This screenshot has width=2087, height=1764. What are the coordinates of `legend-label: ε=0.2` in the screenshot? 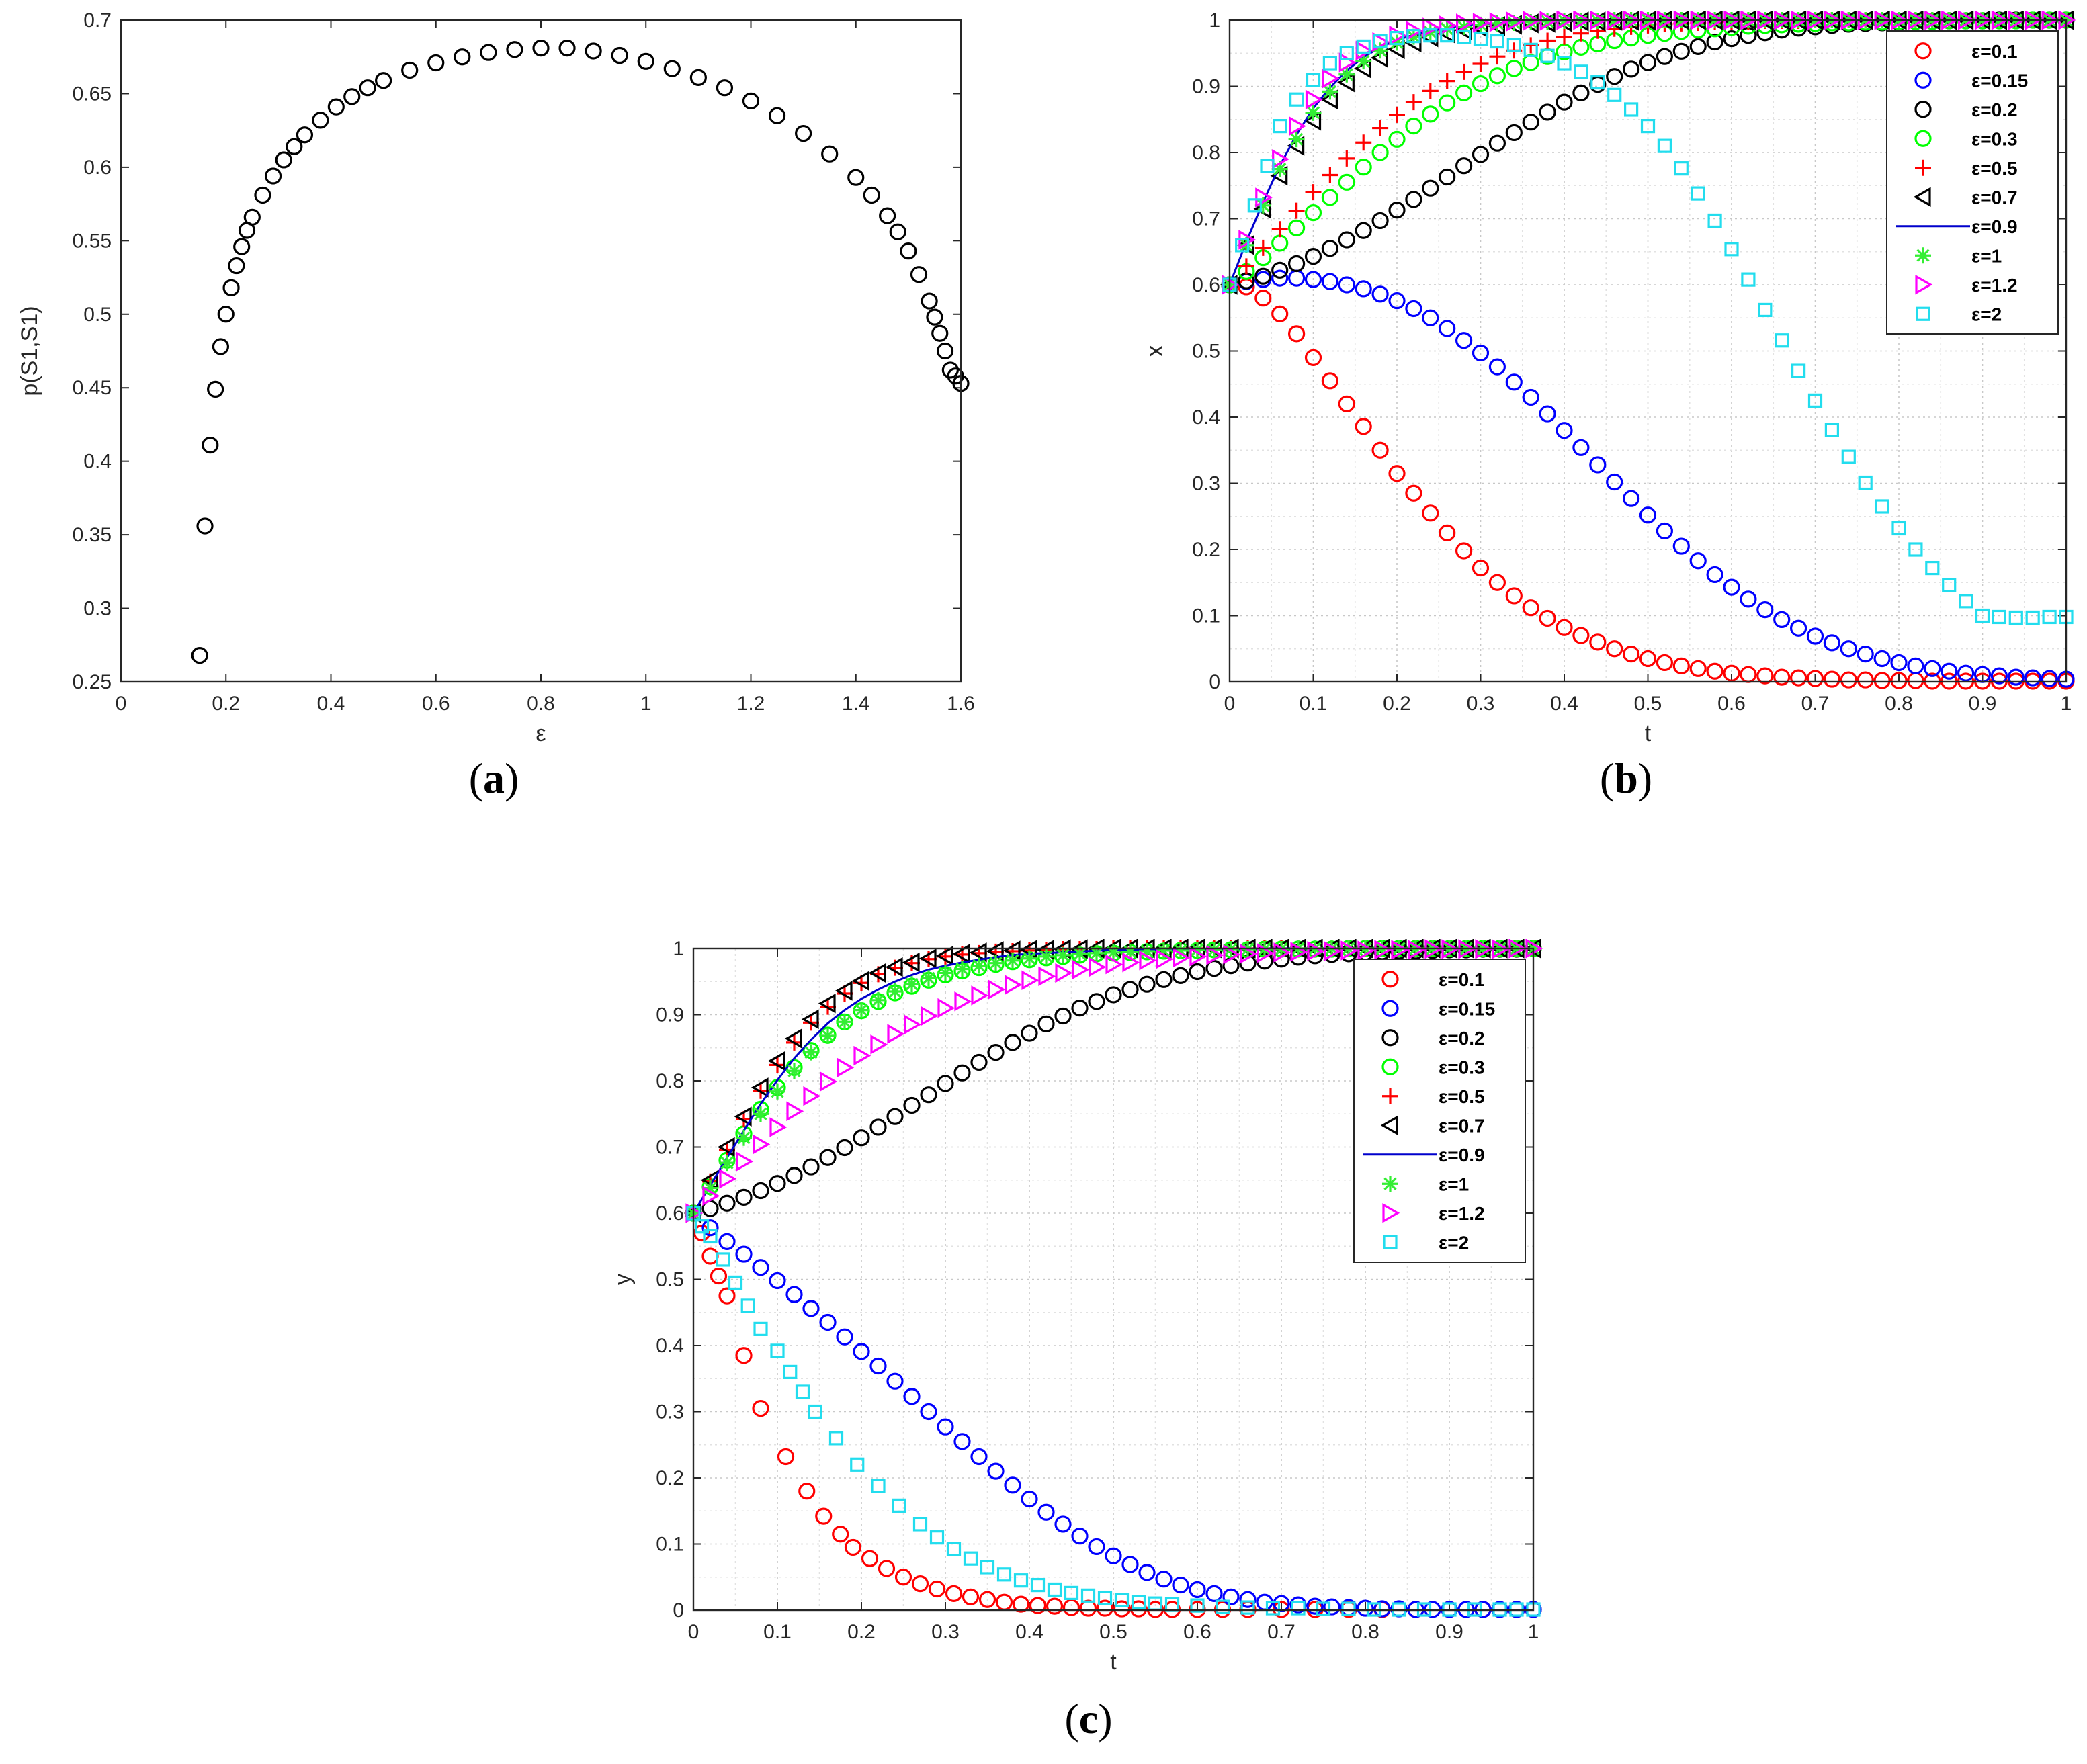 It's located at (1462, 1038).